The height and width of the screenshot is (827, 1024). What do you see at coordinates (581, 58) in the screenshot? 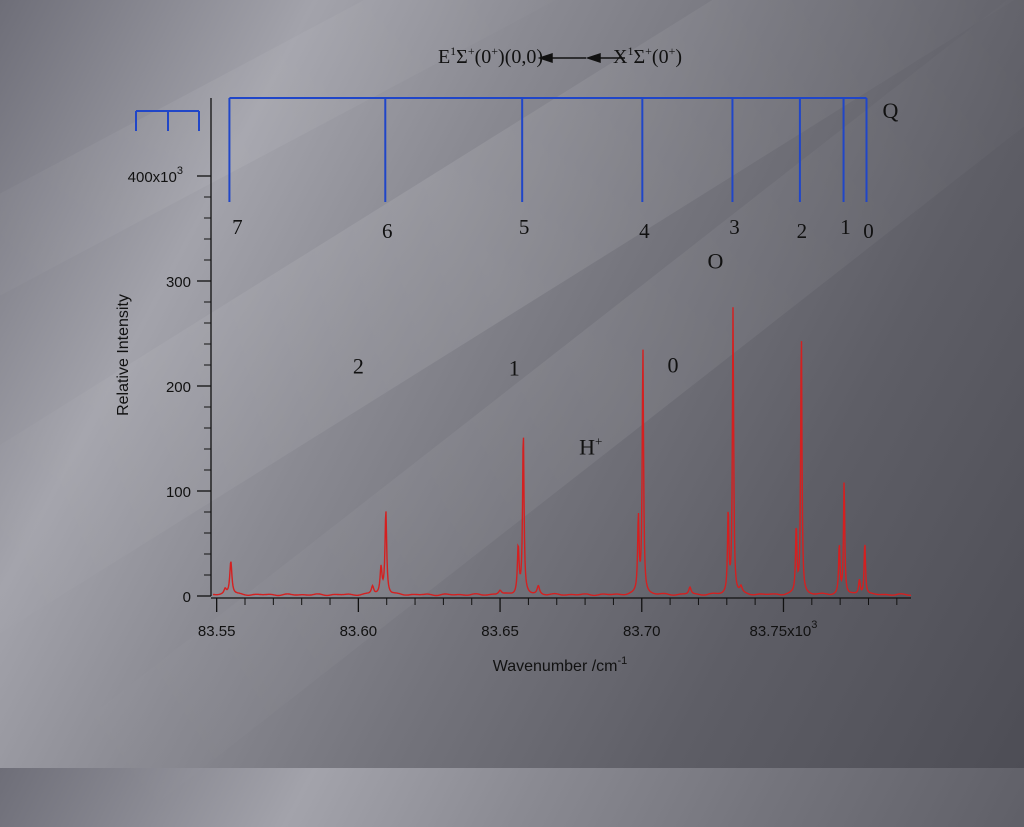
I see `transition-arrows` at bounding box center [581, 58].